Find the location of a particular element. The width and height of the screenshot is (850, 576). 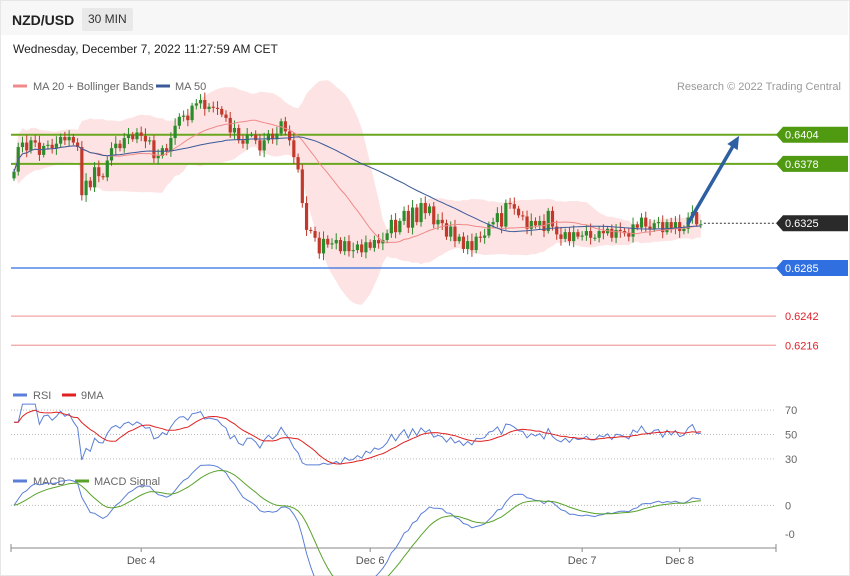

macd-legend-swatch is located at coordinates (20, 481).